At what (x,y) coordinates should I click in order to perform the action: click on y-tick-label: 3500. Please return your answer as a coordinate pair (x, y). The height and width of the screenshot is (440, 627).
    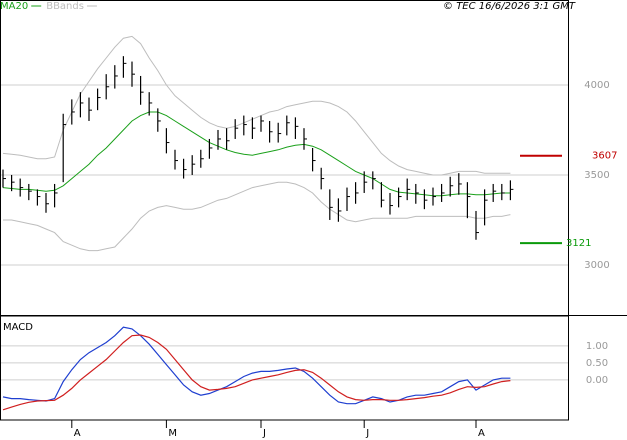
    Looking at the image, I should click on (596, 175).